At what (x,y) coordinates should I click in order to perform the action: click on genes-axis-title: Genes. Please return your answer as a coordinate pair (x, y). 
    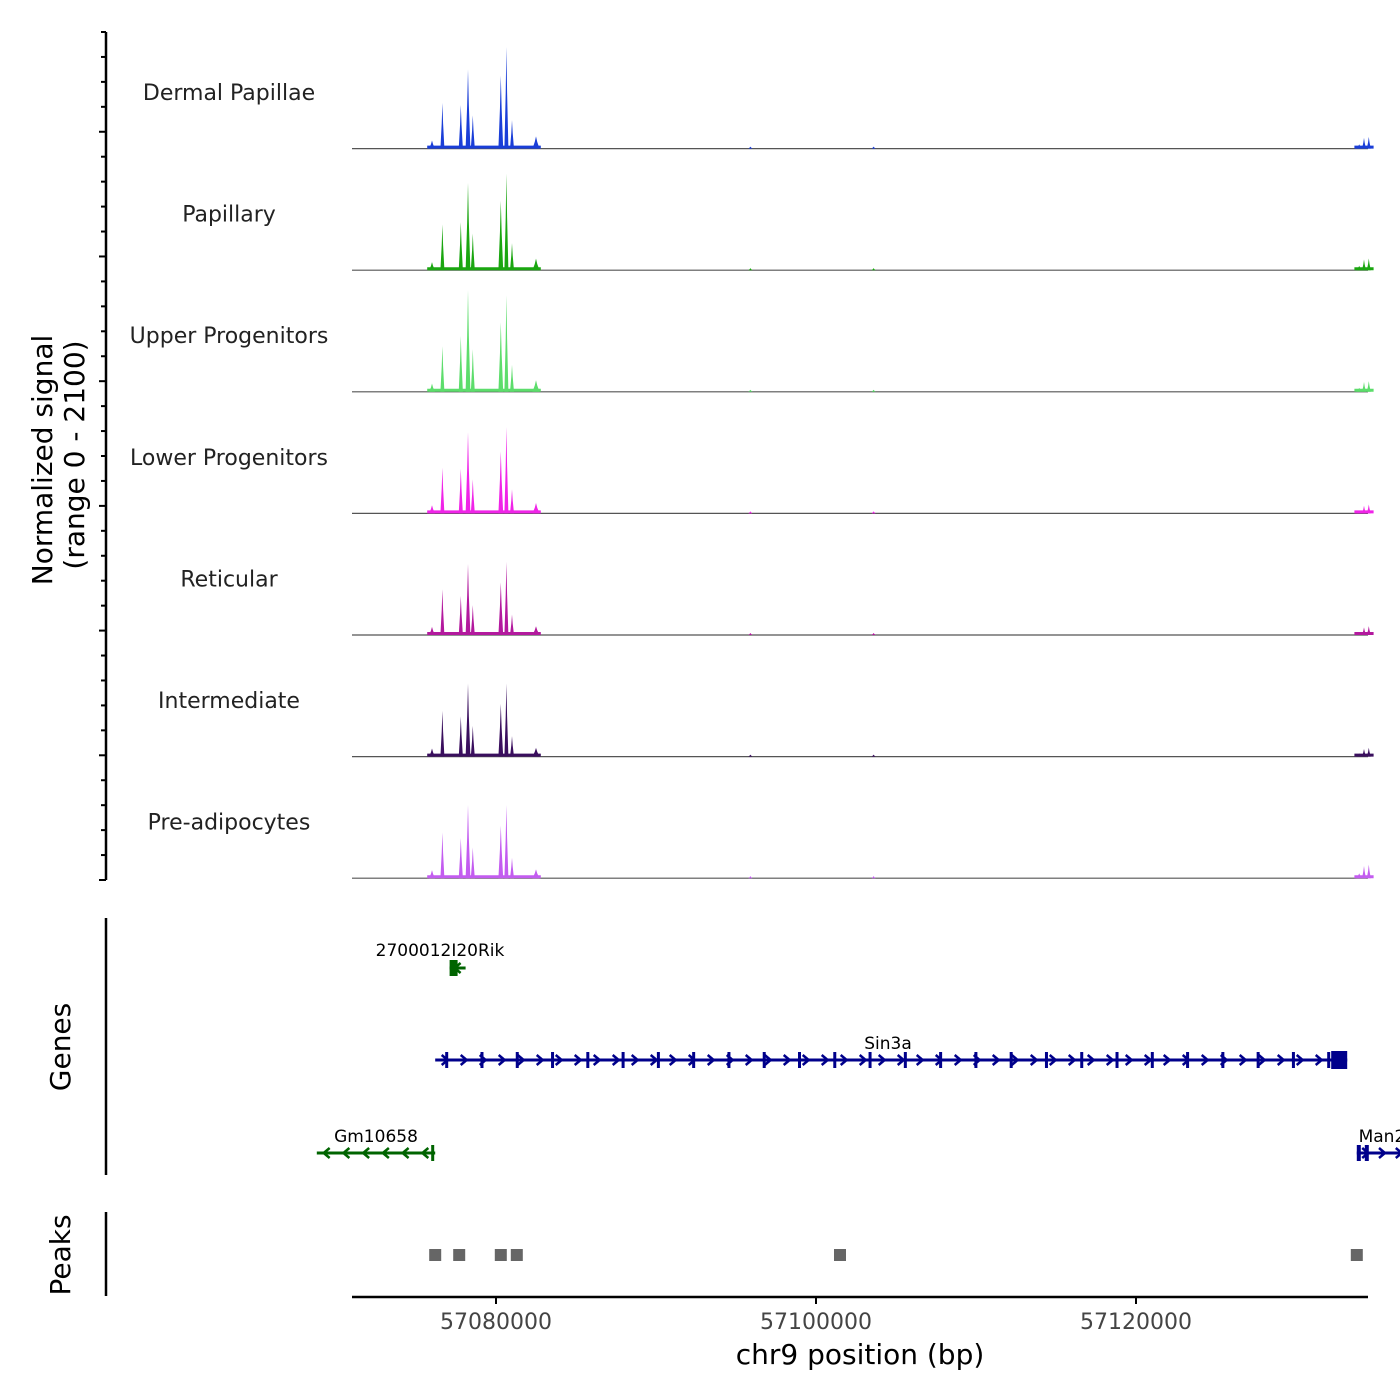
    Looking at the image, I should click on (60, 1047).